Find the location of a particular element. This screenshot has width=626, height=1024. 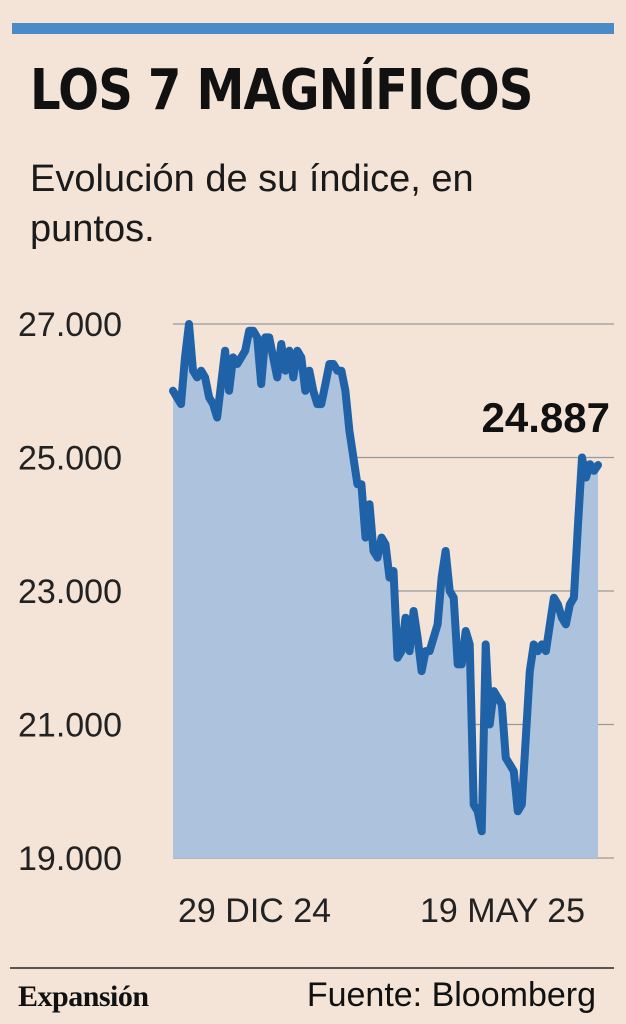

chart-subtitle: Evolución de su índice, en puntos. is located at coordinates (252, 204).